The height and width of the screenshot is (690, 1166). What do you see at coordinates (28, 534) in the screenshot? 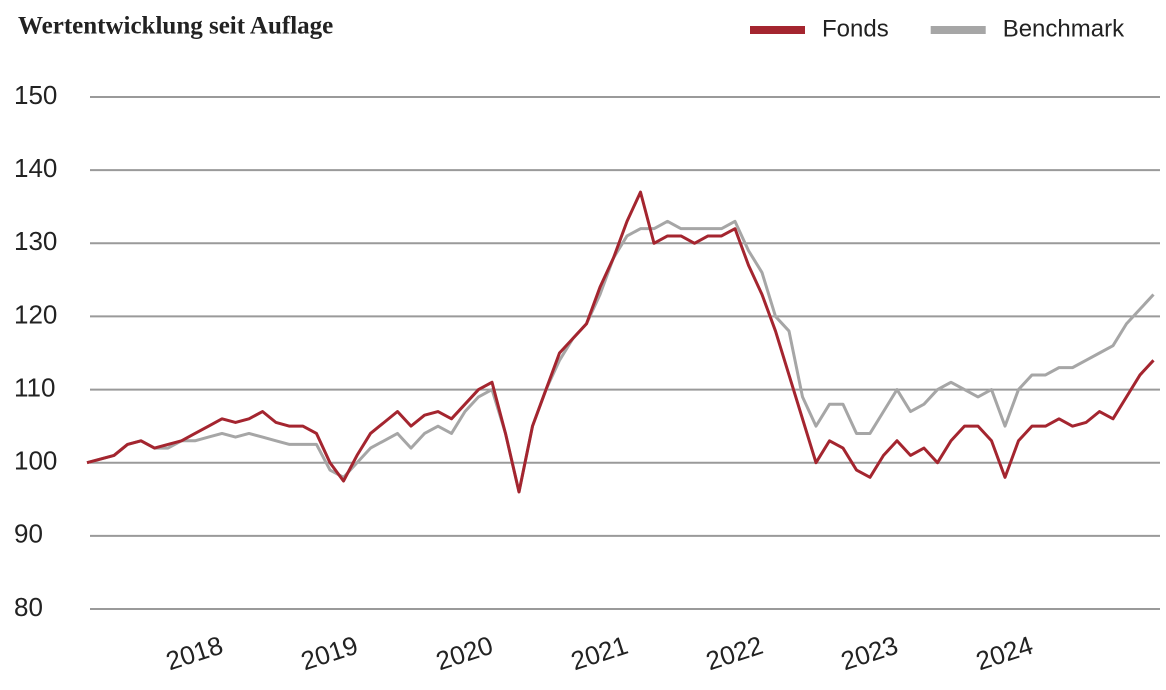
I see `y-tick-label: 90` at bounding box center [28, 534].